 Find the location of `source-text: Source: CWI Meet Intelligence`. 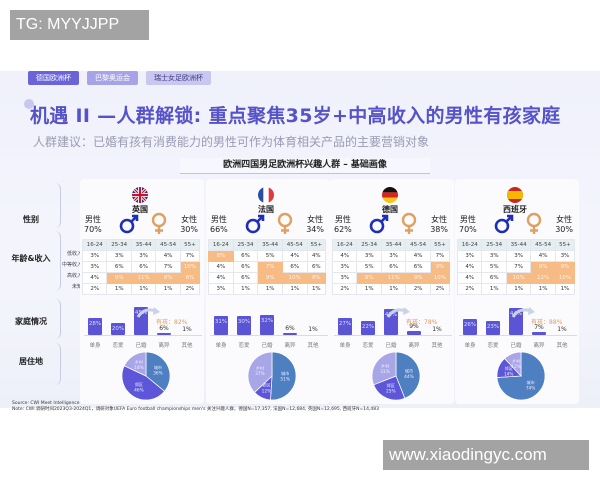

source-text: Source: CWI Meet Intelligence is located at coordinates (46, 403).